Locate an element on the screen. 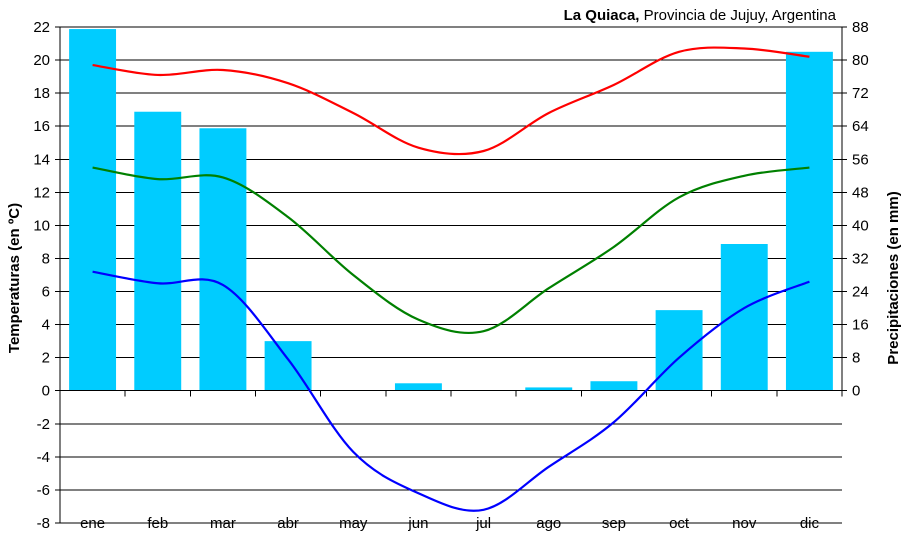 The width and height of the screenshot is (912, 533). right-tick-label: 48 is located at coordinates (860, 192).